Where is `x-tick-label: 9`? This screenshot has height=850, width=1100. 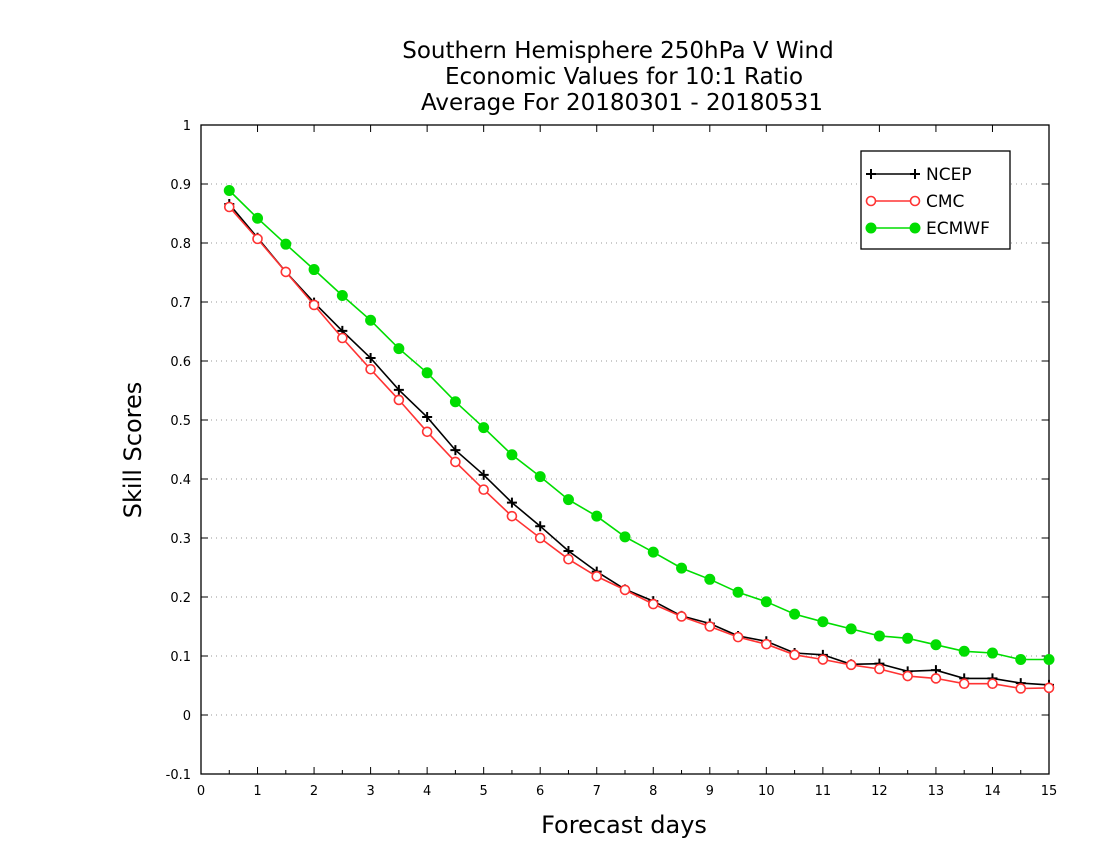 x-tick-label: 9 is located at coordinates (710, 791).